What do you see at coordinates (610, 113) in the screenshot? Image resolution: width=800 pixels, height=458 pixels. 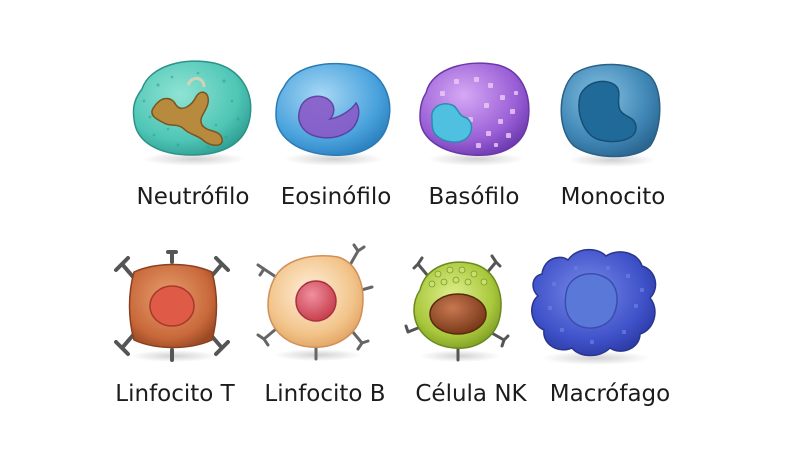 I see `monocyte-cell-icon` at bounding box center [610, 113].